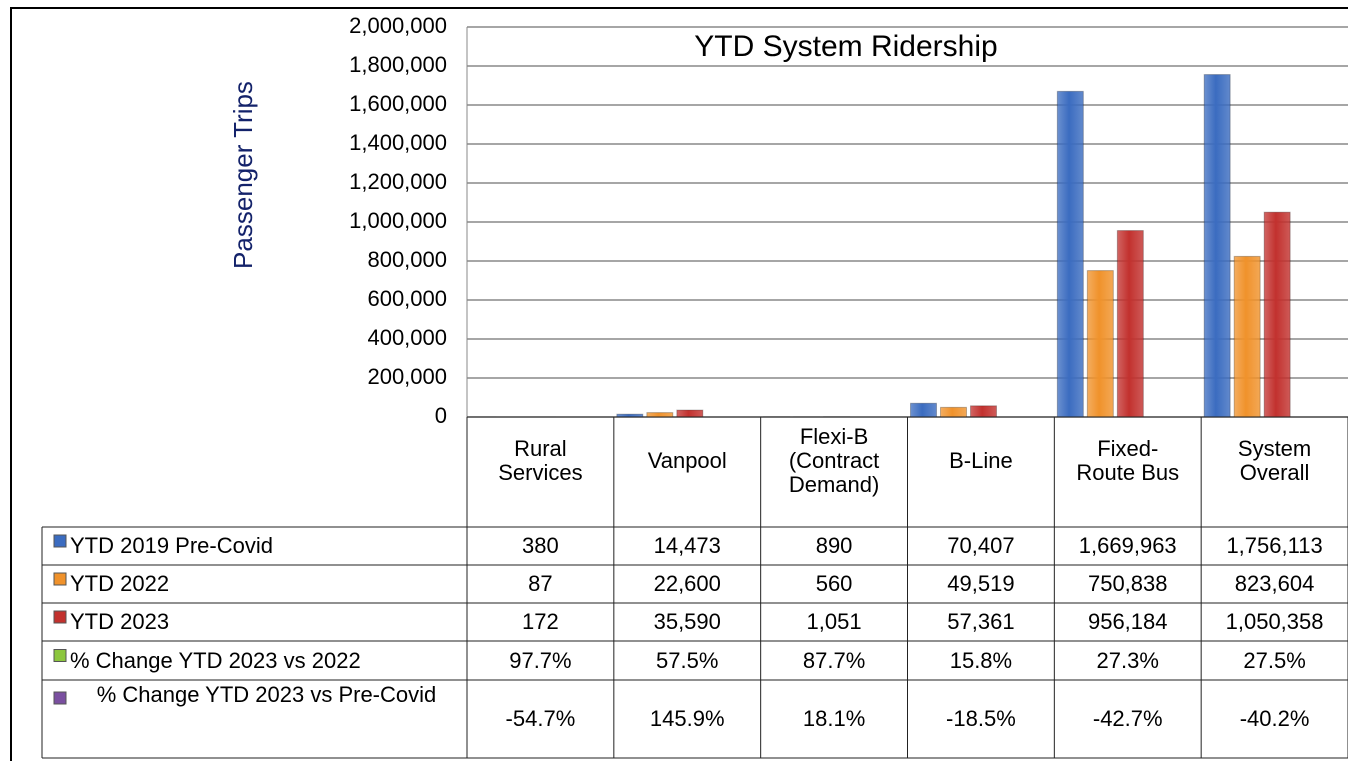 The height and width of the screenshot is (761, 1348). What do you see at coordinates (398, 103) in the screenshot?
I see `y-tick-label: 1,600,000` at bounding box center [398, 103].